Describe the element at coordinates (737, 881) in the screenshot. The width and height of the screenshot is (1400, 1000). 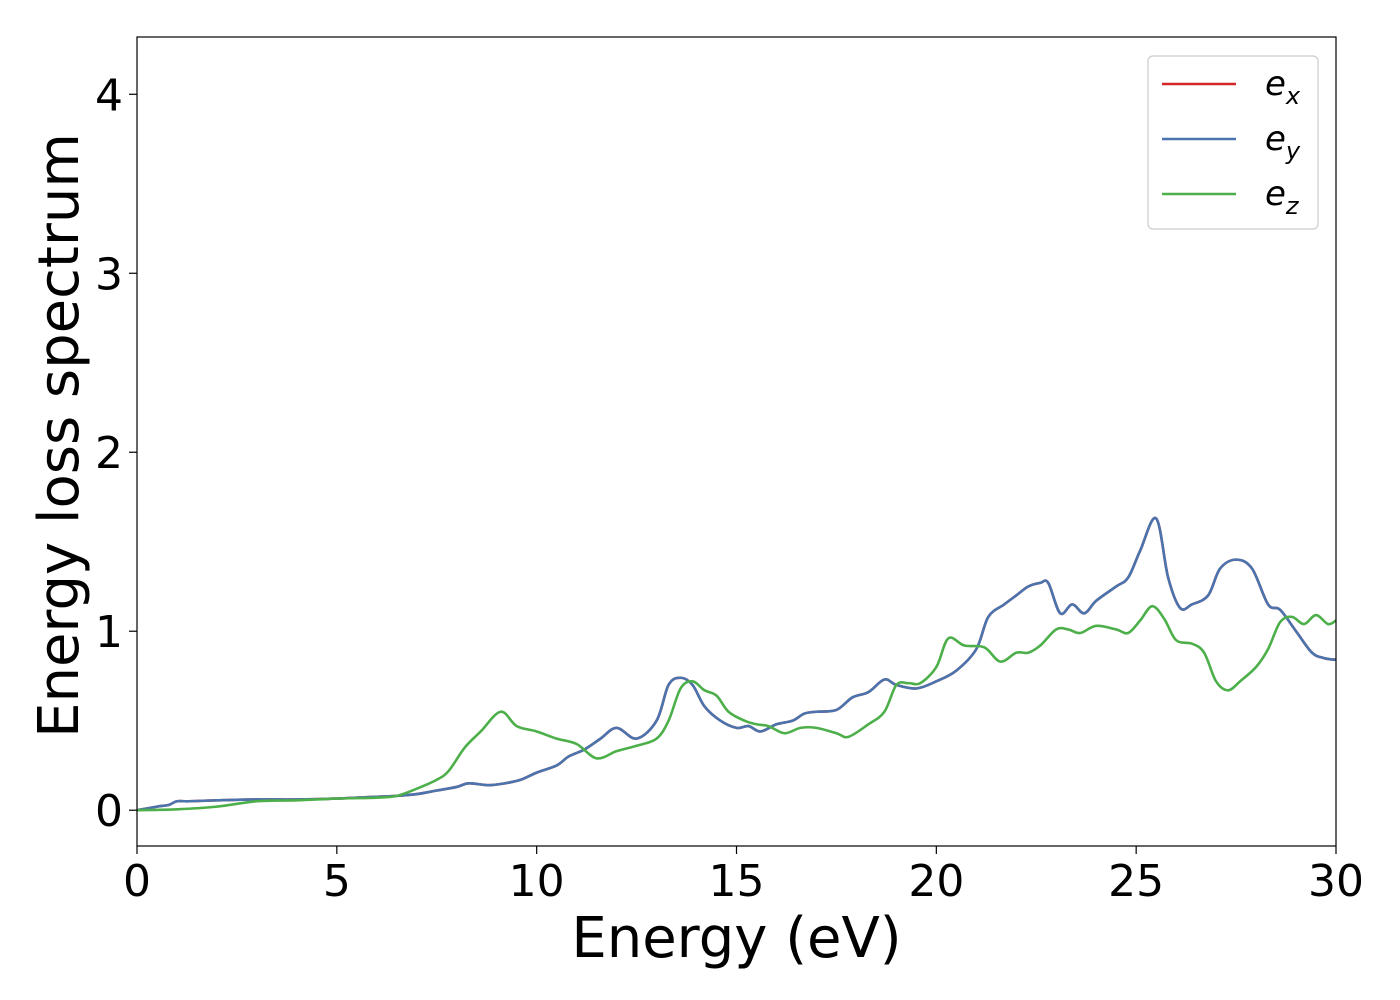
I see `x-tick-label: 15` at that location.